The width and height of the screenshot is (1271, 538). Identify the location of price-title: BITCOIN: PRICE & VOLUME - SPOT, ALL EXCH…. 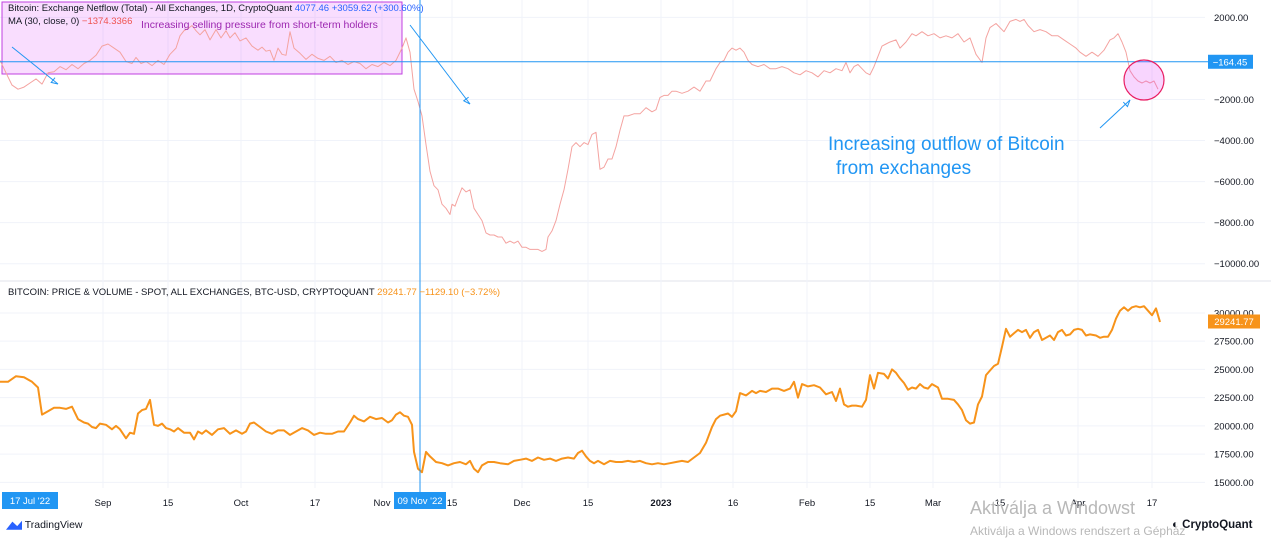
(191, 292).